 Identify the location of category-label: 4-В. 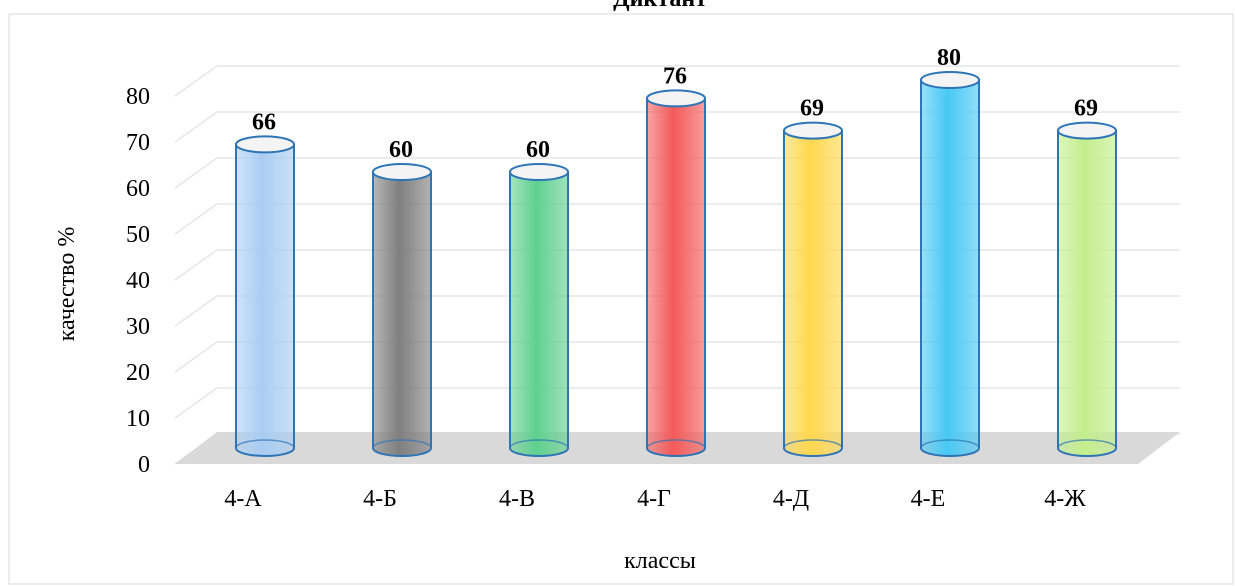
(517, 499).